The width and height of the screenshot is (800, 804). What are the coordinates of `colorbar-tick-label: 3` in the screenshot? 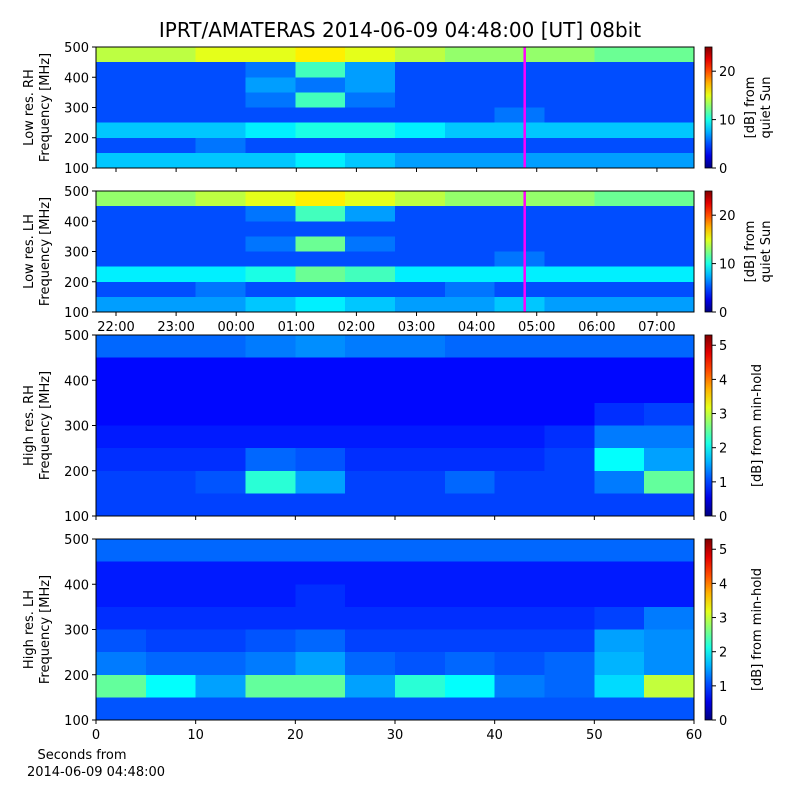 It's located at (723, 415).